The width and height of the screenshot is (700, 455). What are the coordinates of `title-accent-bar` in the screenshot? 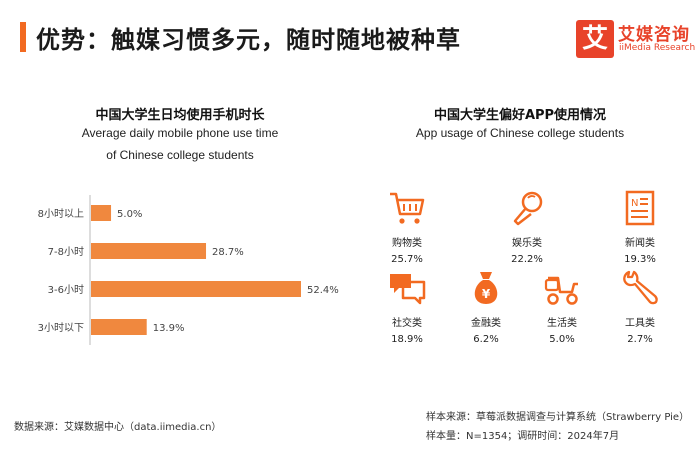 It's located at (23, 37).